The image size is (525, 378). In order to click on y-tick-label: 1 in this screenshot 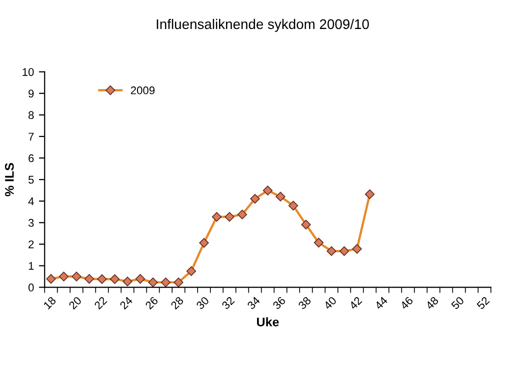, I will do `click(31, 266)`.